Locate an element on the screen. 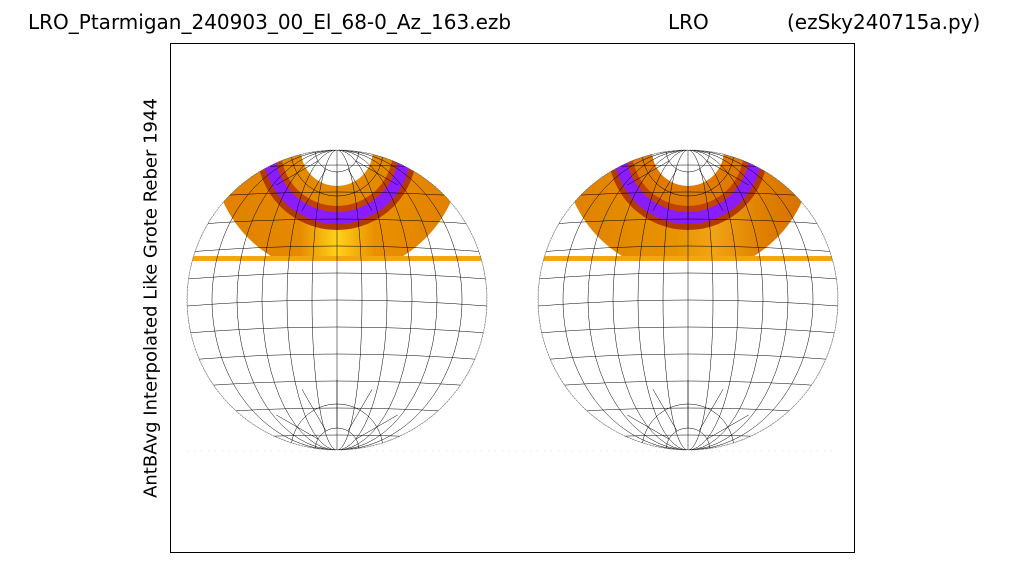  chart-title-program: (ezSky240715a.py) is located at coordinates (884, 22).